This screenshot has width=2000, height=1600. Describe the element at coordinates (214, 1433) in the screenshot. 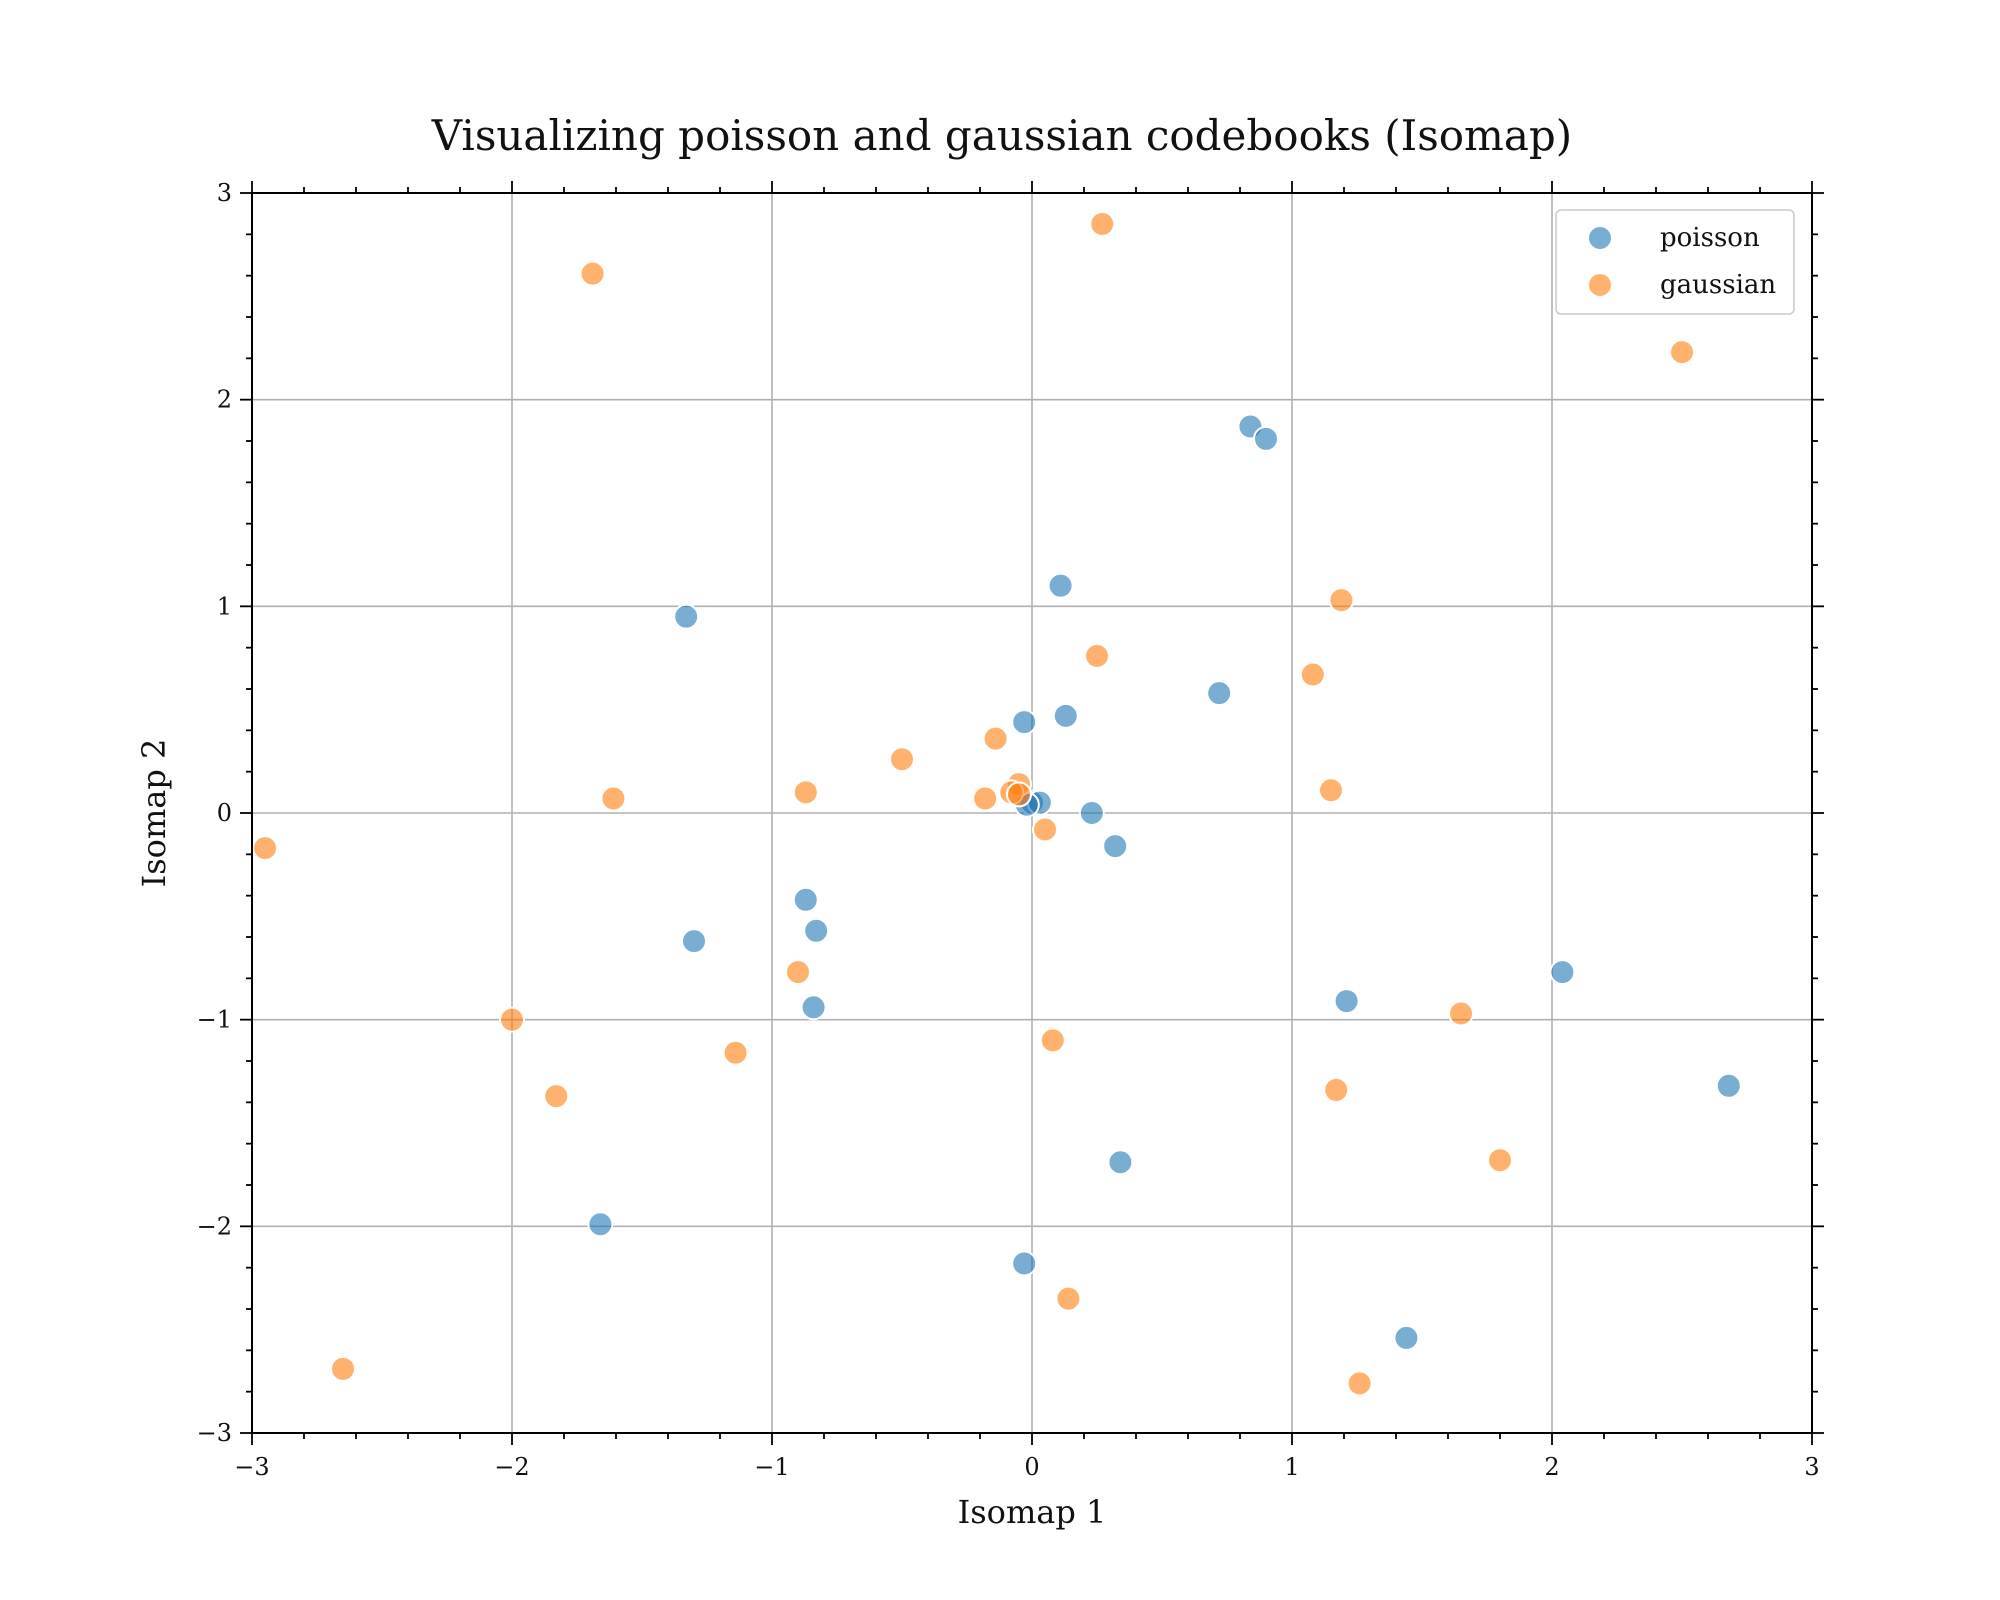

I see `y-tick-label: −3` at that location.